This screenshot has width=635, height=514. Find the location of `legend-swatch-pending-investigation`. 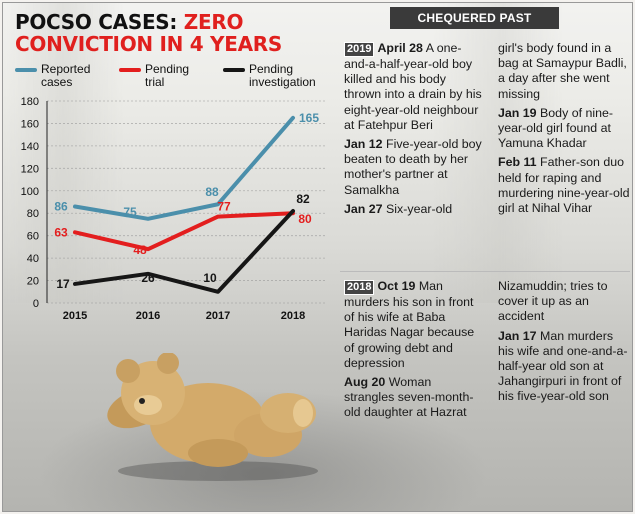

legend-swatch-pending-investigation is located at coordinates (234, 70).